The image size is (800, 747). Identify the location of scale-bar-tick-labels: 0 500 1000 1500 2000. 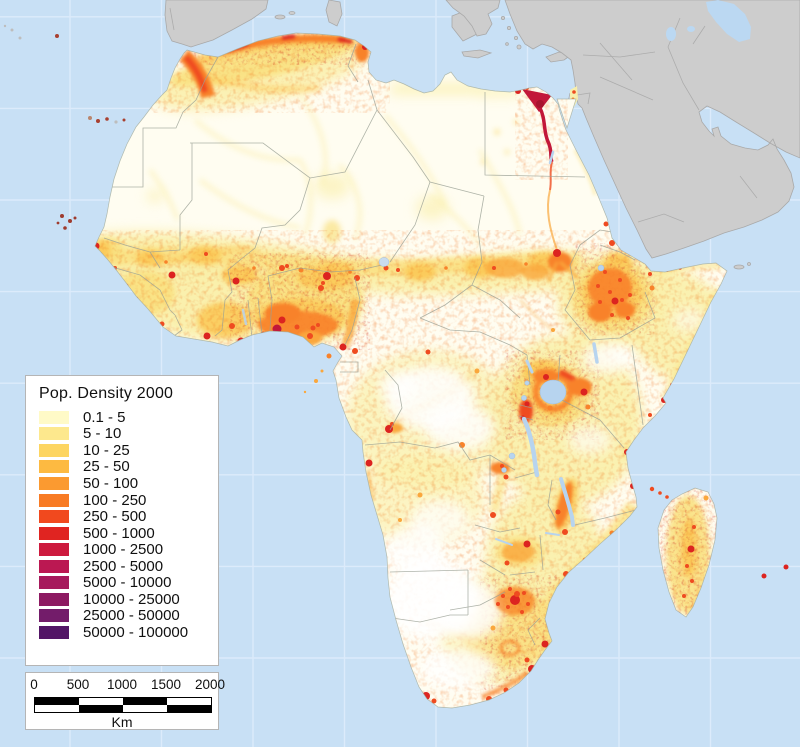
(125, 685).